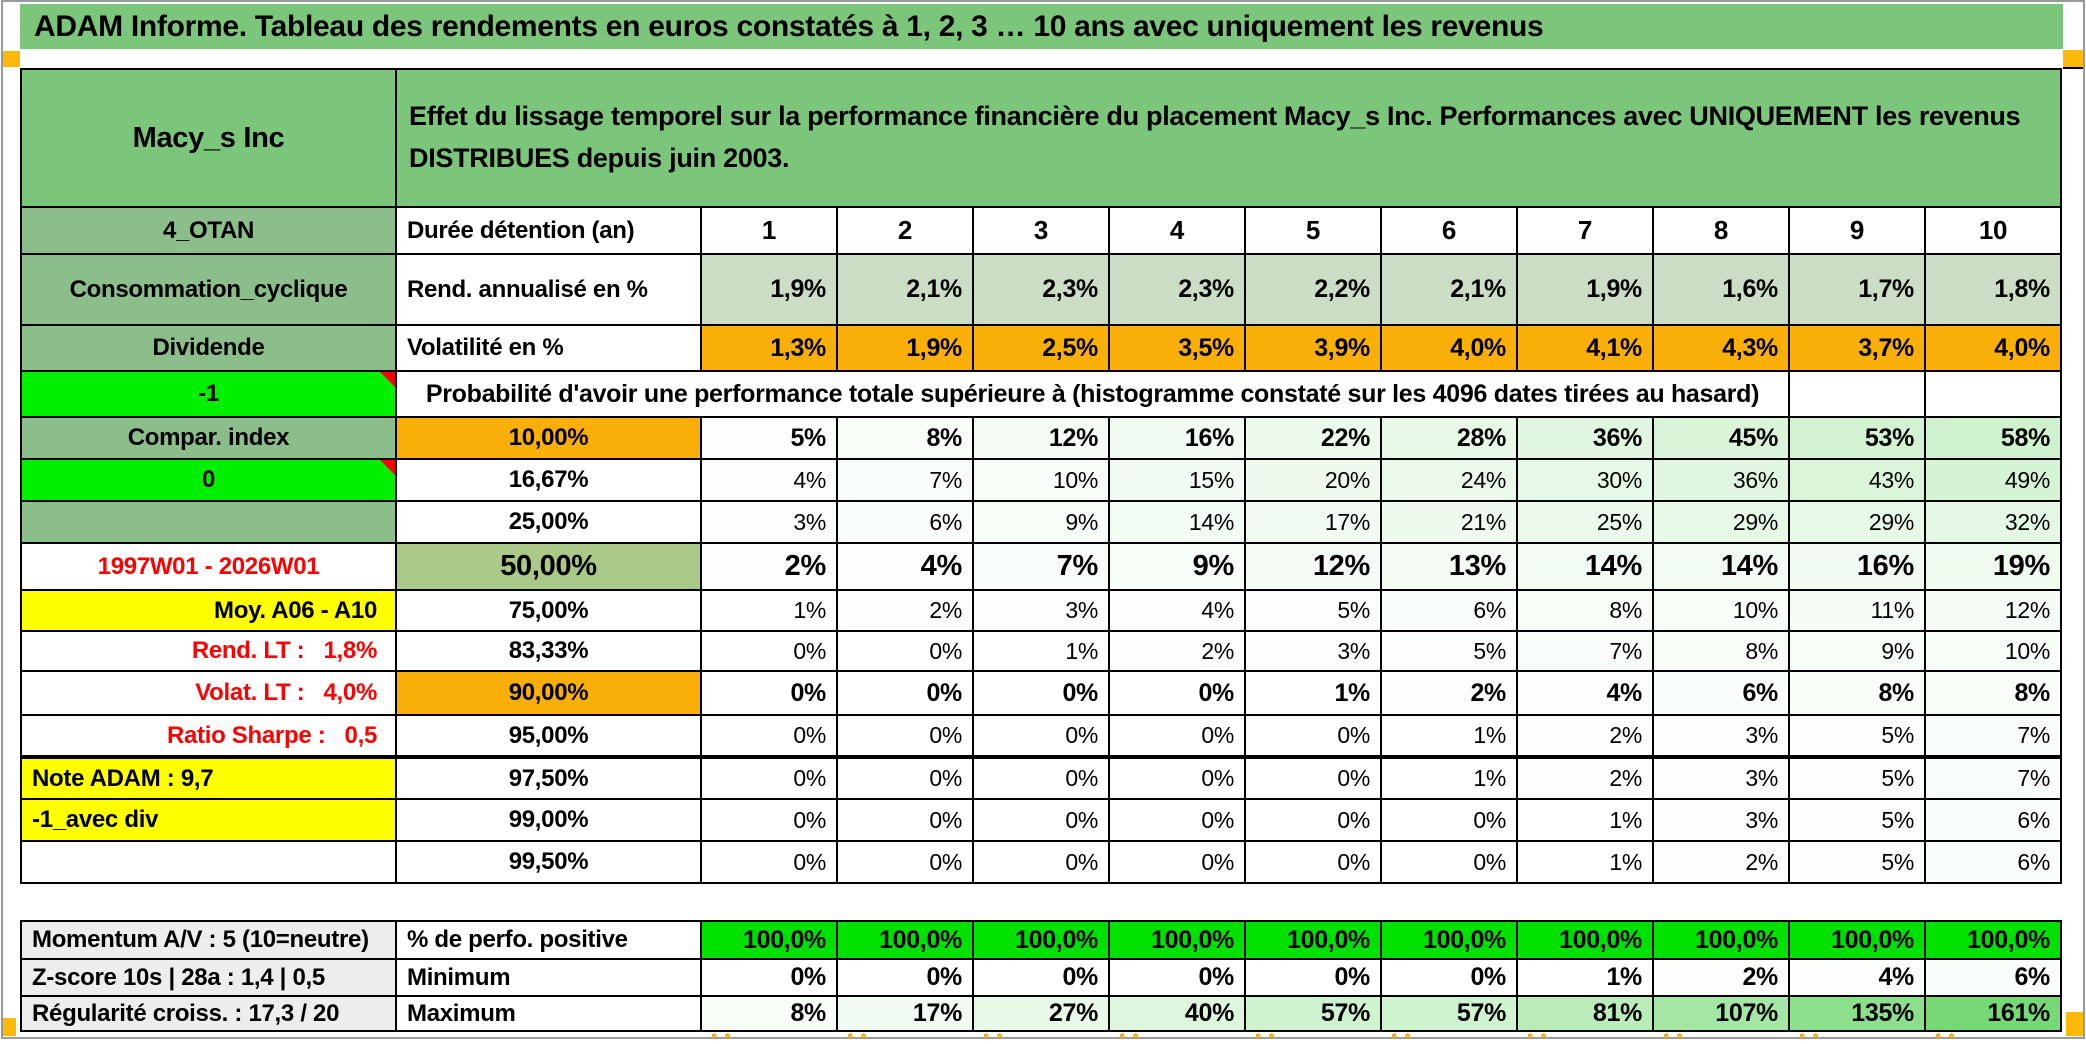 The width and height of the screenshot is (2086, 1044). What do you see at coordinates (1857, 651) in the screenshot?
I see `cell-p83-y9: 9%` at bounding box center [1857, 651].